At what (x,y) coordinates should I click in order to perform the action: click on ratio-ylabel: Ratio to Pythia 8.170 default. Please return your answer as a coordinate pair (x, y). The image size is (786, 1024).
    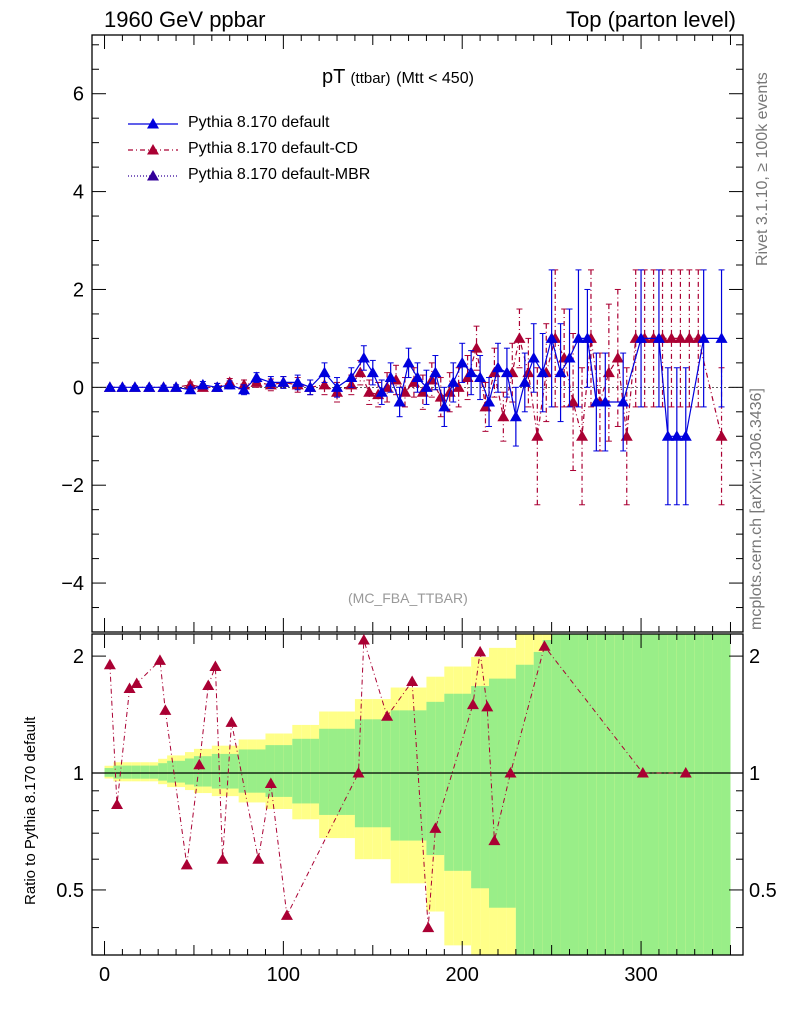
    Looking at the image, I should click on (30, 810).